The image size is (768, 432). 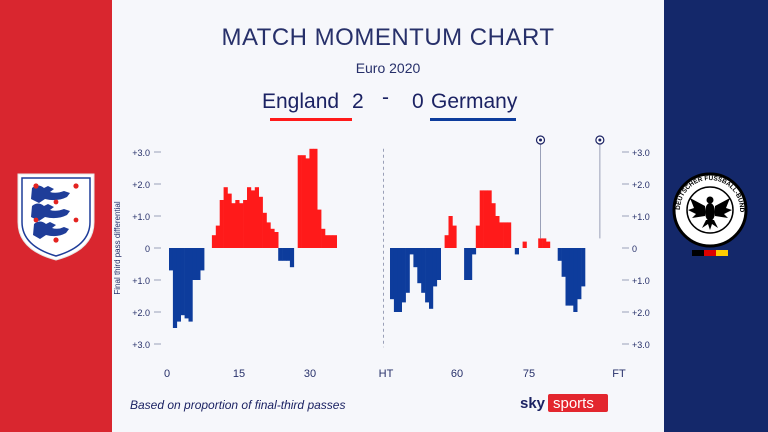 I want to click on away-score: 0, so click(x=418, y=101).